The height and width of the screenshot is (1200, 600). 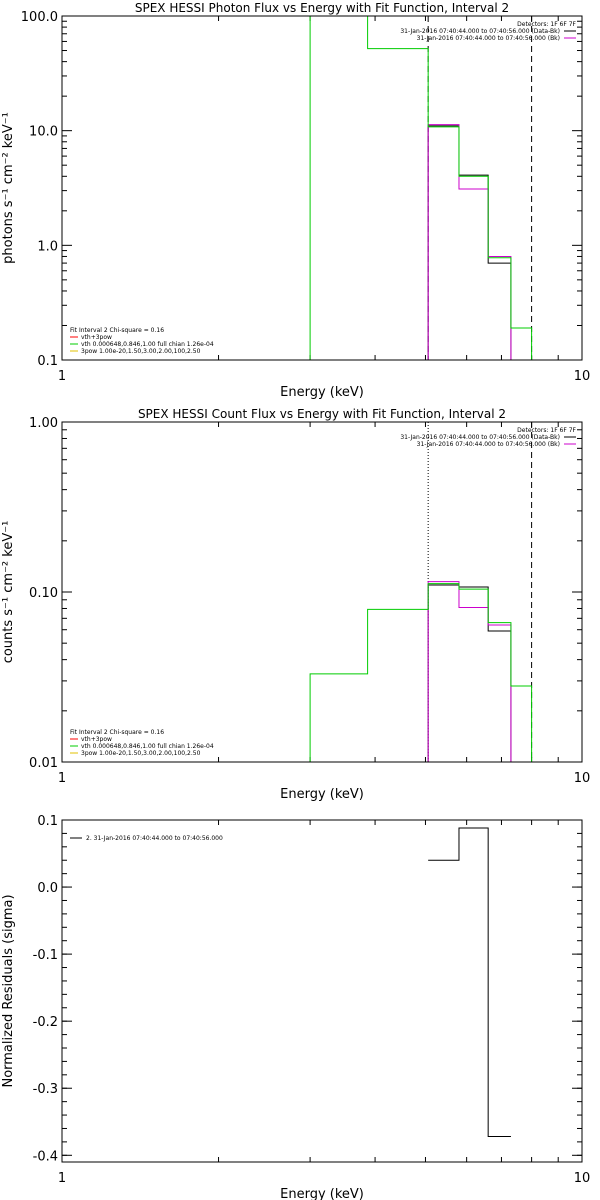 I want to click on y-tick-label: 100.0, so click(x=39, y=17).